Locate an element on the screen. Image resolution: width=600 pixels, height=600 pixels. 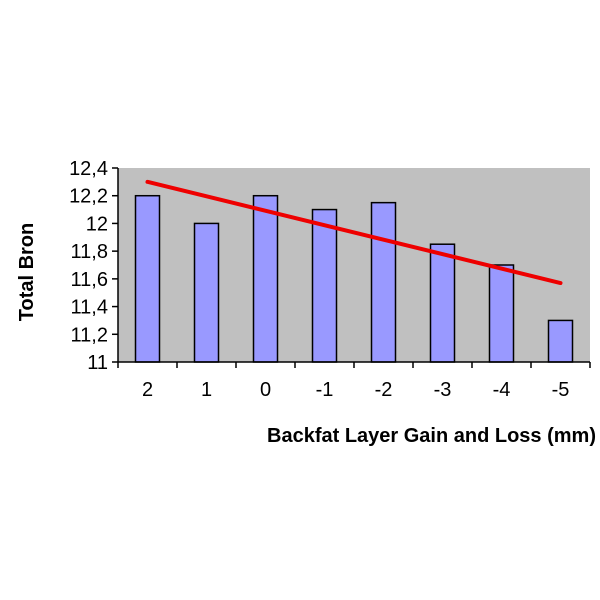
bar--2 is located at coordinates (383, 282).